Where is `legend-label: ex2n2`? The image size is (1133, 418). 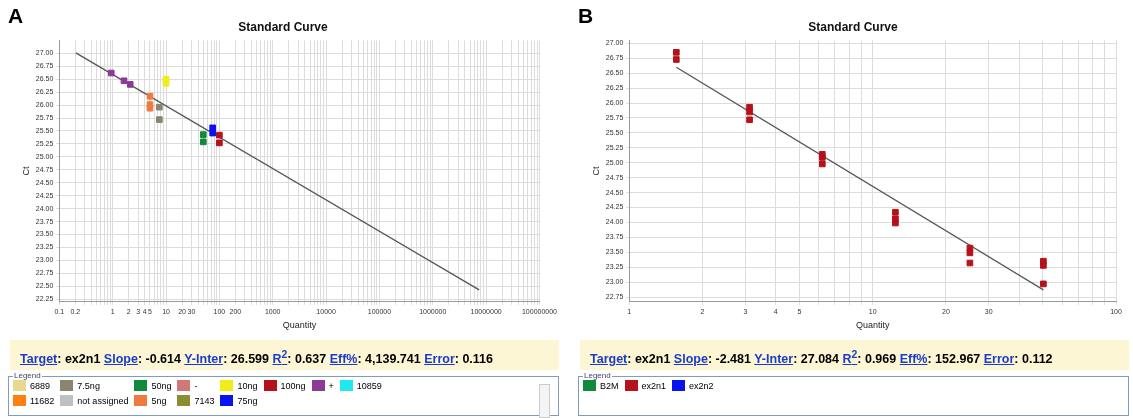 legend-label: ex2n2 is located at coordinates (701, 385).